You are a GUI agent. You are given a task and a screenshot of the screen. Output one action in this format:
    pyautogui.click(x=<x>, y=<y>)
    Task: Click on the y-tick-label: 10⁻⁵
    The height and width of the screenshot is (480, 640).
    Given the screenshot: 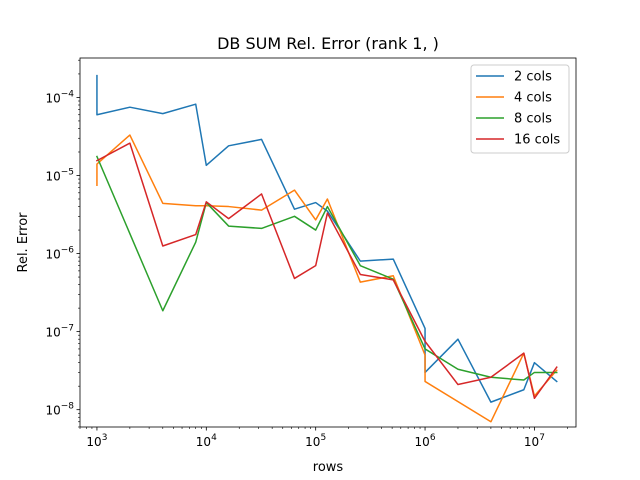 What is the action you would take?
    pyautogui.click(x=59, y=175)
    